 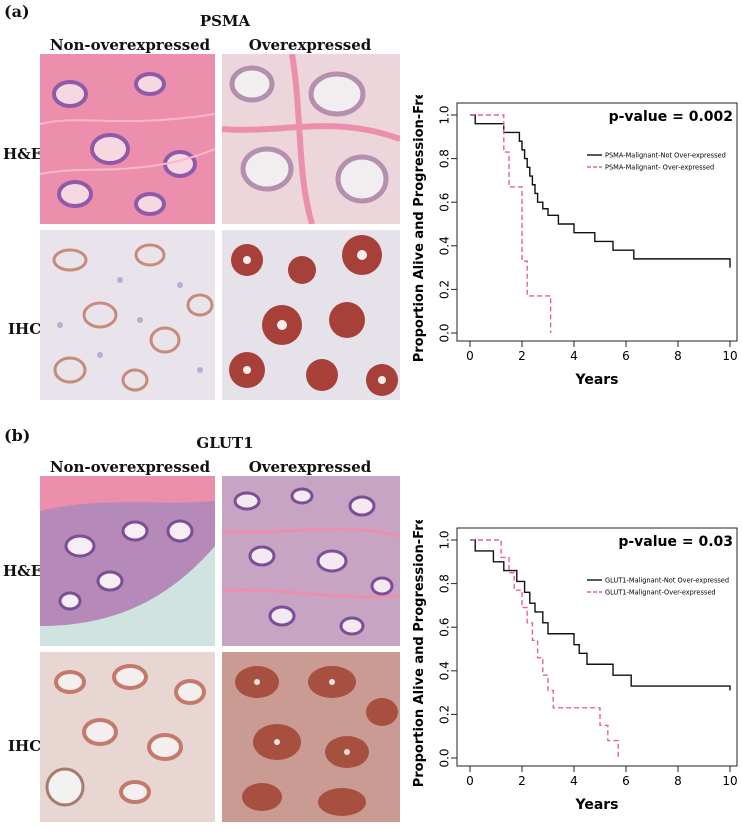 What do you see at coordinates (17, 435) in the screenshot?
I see `panel-label-b: (b)` at bounding box center [17, 435].